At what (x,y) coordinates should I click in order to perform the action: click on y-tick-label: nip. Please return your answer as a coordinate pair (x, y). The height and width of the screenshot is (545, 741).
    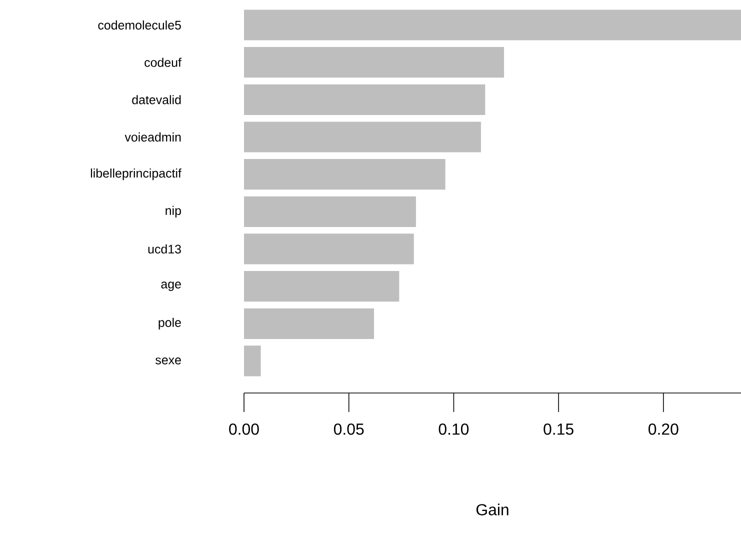
    Looking at the image, I should click on (173, 212).